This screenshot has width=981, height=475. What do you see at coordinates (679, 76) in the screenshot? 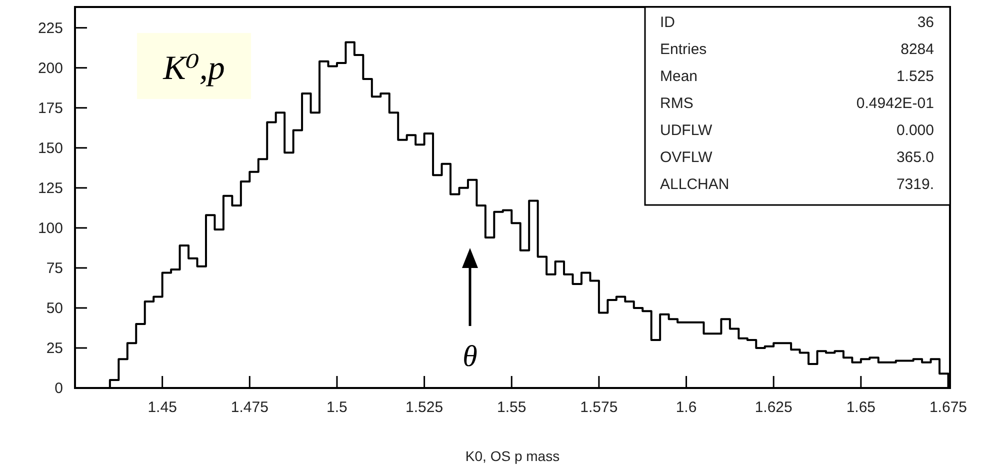
I see `annotation: Mean` at bounding box center [679, 76].